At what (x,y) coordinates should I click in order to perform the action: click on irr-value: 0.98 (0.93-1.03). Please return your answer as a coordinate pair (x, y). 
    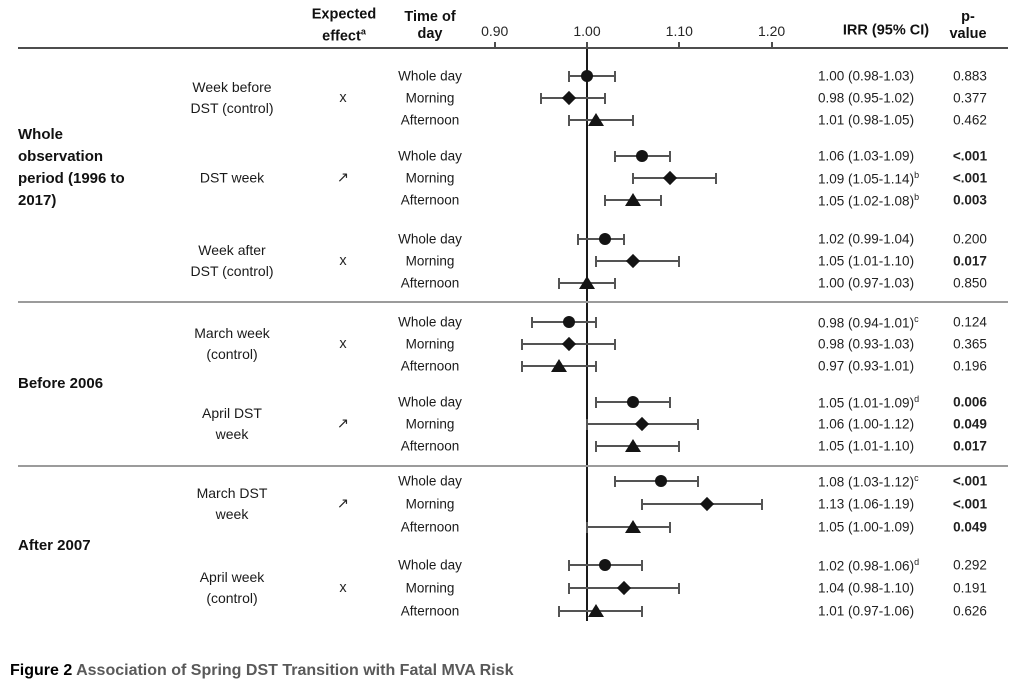
    Looking at the image, I should click on (866, 344).